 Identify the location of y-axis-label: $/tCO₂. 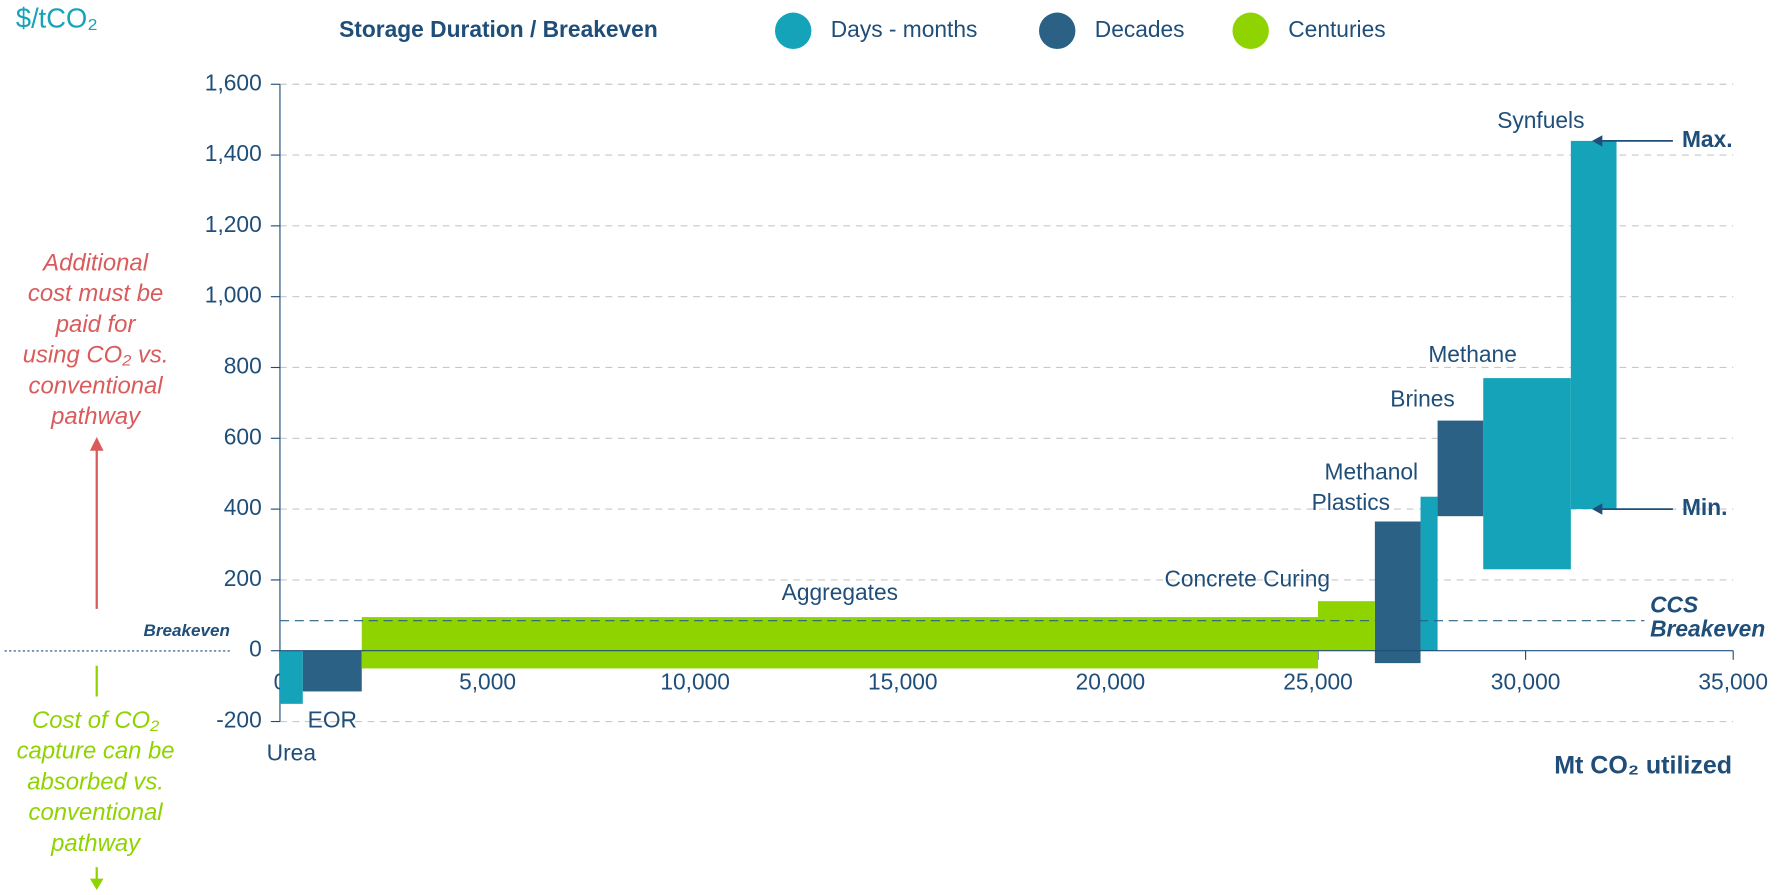
(57, 18).